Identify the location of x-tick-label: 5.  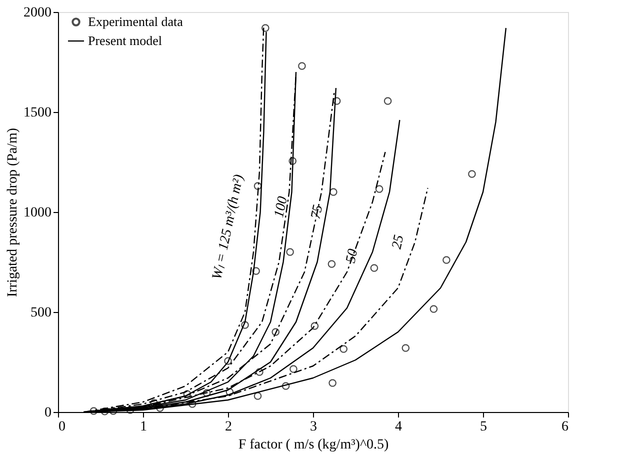
(483, 427).